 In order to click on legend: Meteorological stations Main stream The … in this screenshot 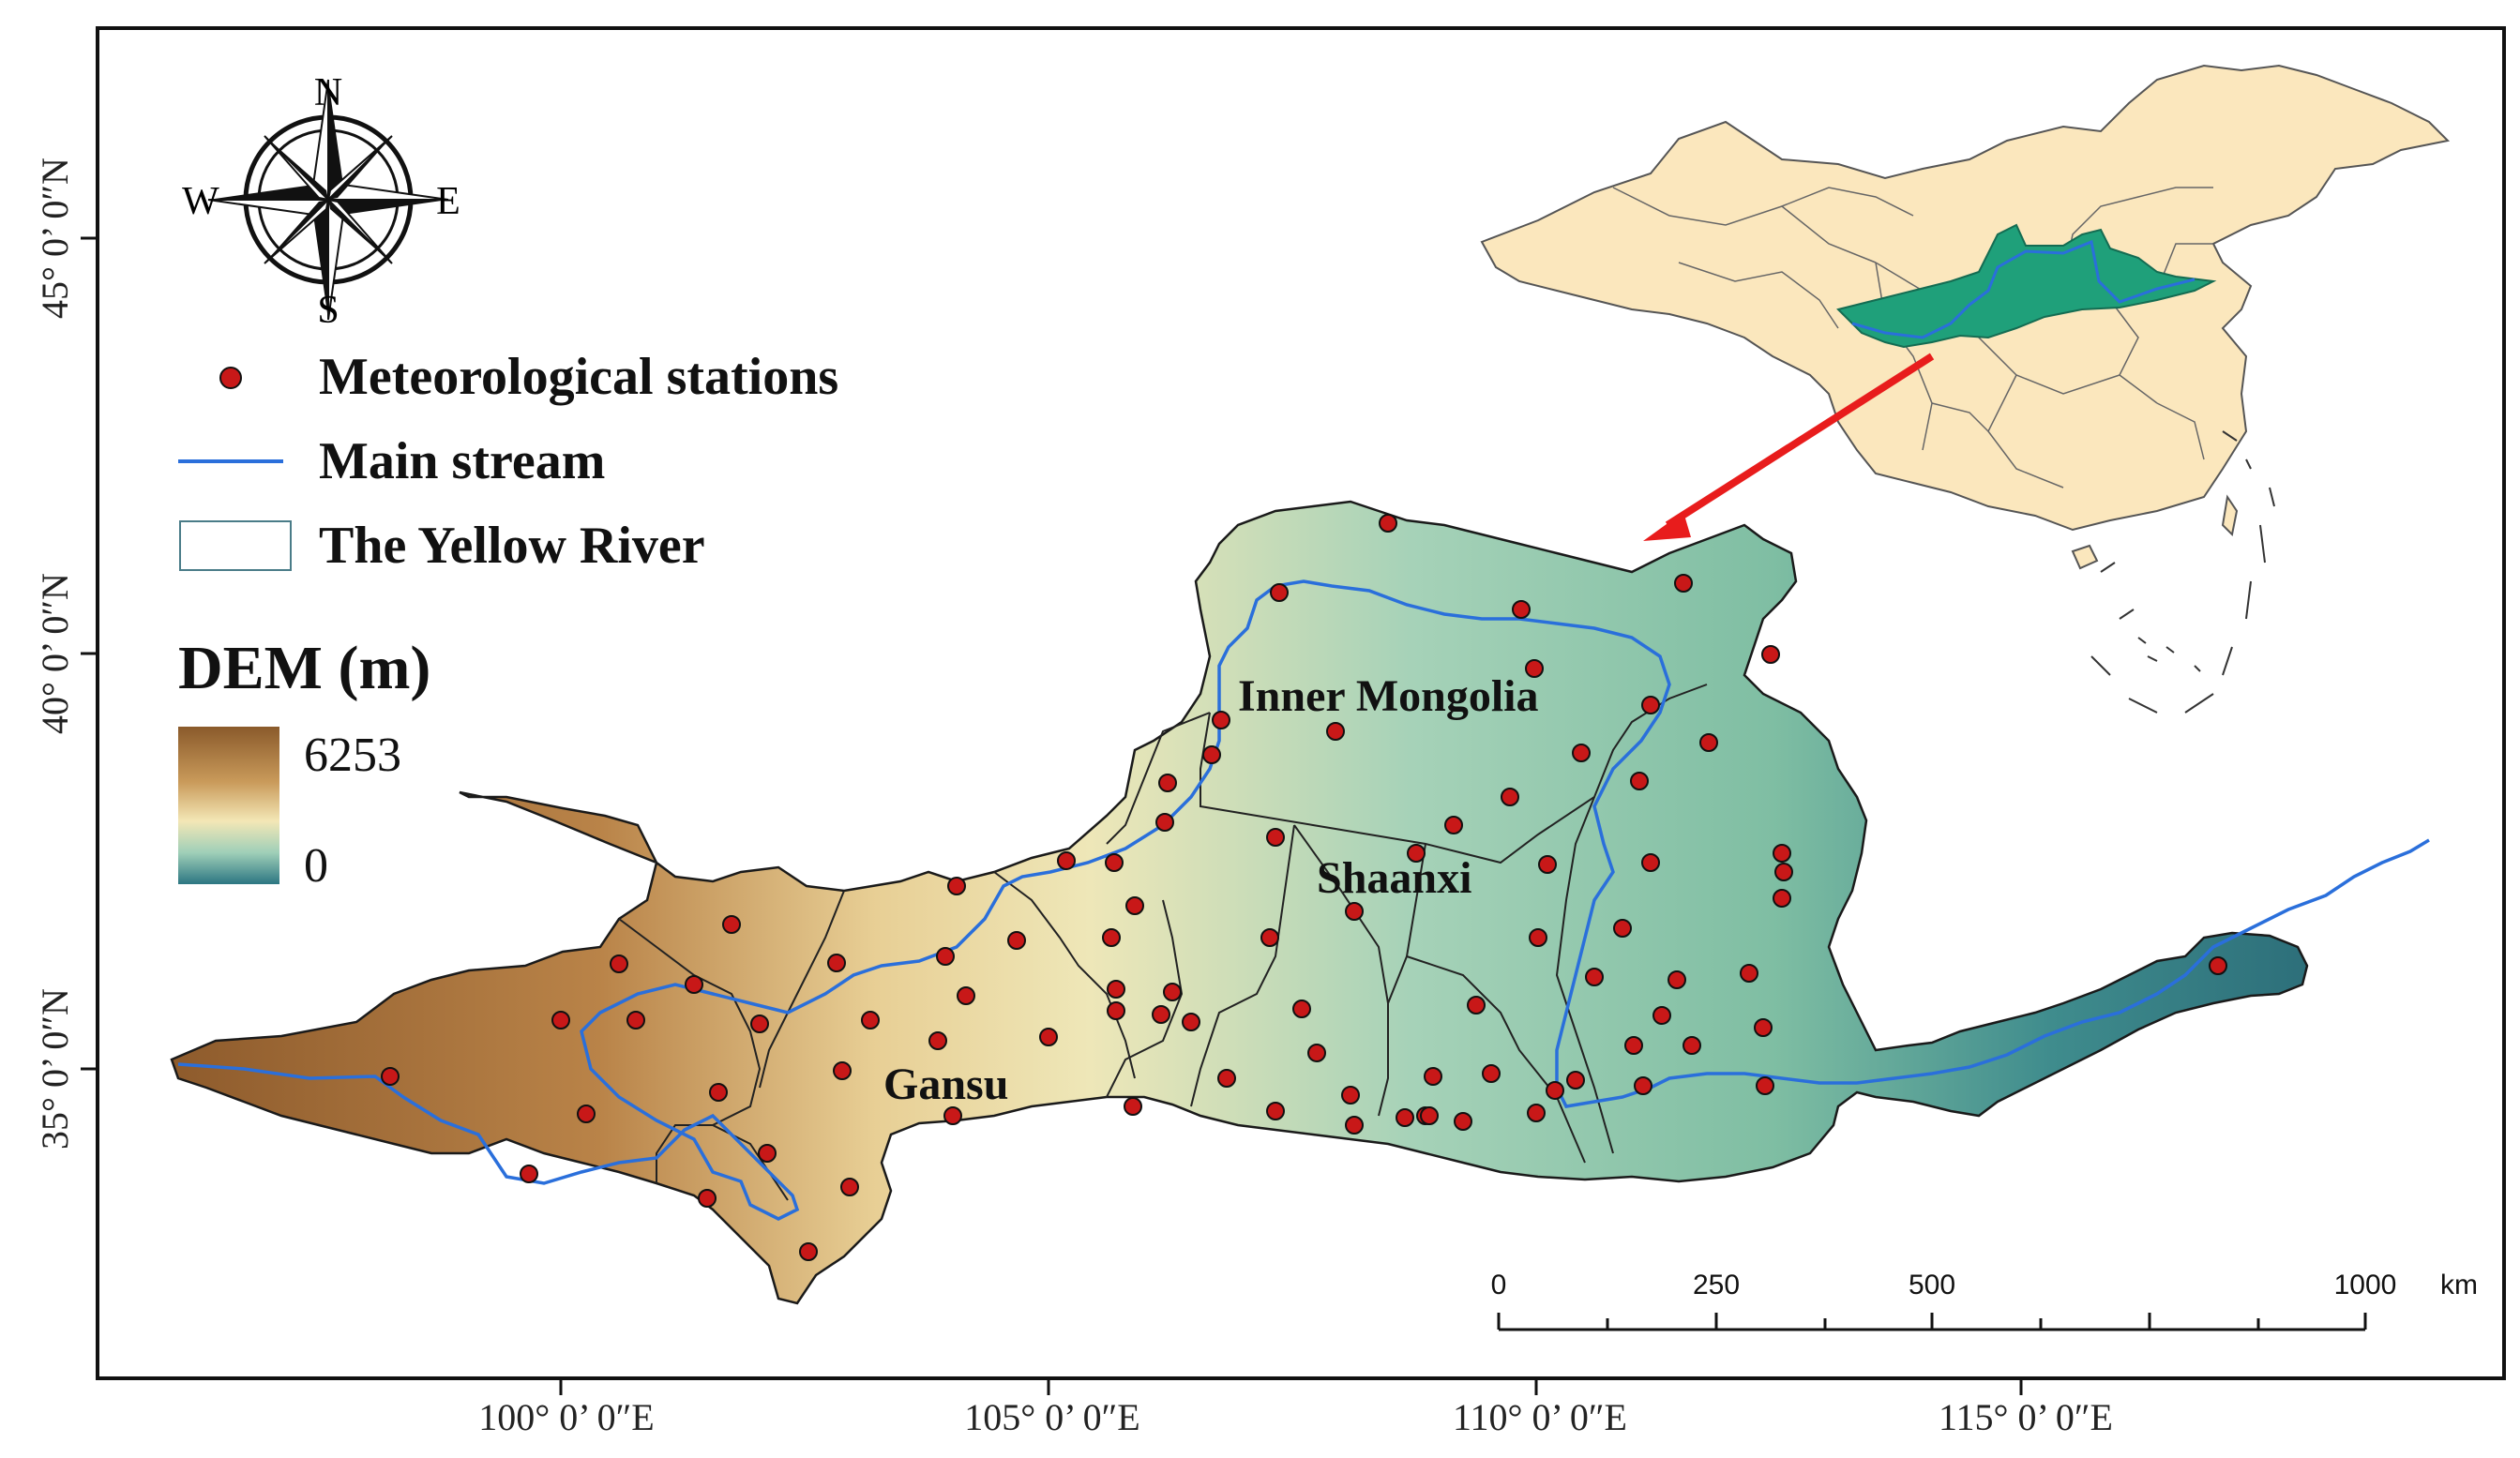, I will do `click(508, 461)`.